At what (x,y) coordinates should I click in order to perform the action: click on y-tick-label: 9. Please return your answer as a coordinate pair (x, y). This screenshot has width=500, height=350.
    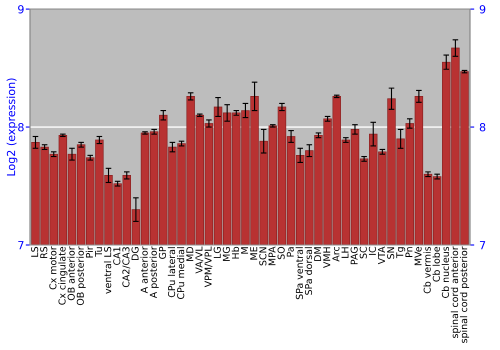
    Looking at the image, I should click on (21, 9).